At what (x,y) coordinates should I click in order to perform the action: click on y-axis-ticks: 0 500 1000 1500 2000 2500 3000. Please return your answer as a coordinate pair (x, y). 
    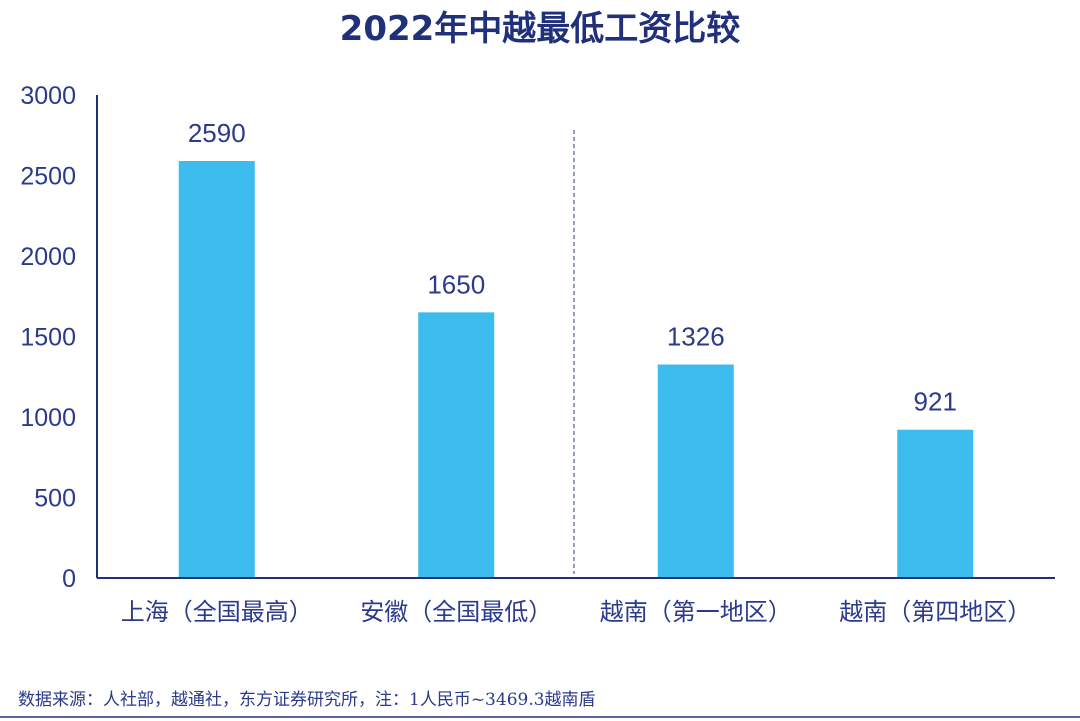
    Looking at the image, I should click on (48, 337).